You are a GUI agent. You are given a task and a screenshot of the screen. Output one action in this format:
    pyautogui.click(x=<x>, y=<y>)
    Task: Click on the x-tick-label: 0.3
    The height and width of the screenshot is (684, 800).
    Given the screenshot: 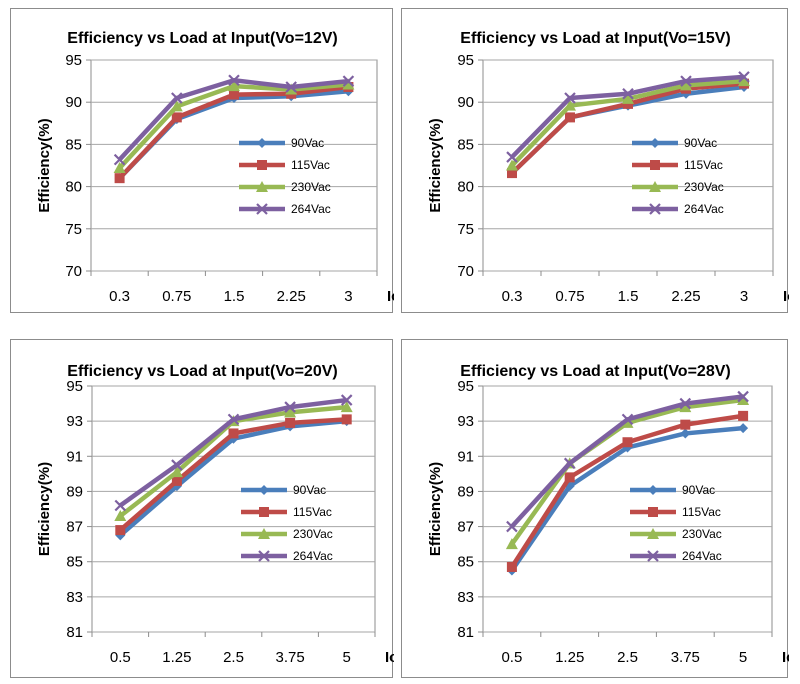 What is the action you would take?
    pyautogui.click(x=119, y=296)
    